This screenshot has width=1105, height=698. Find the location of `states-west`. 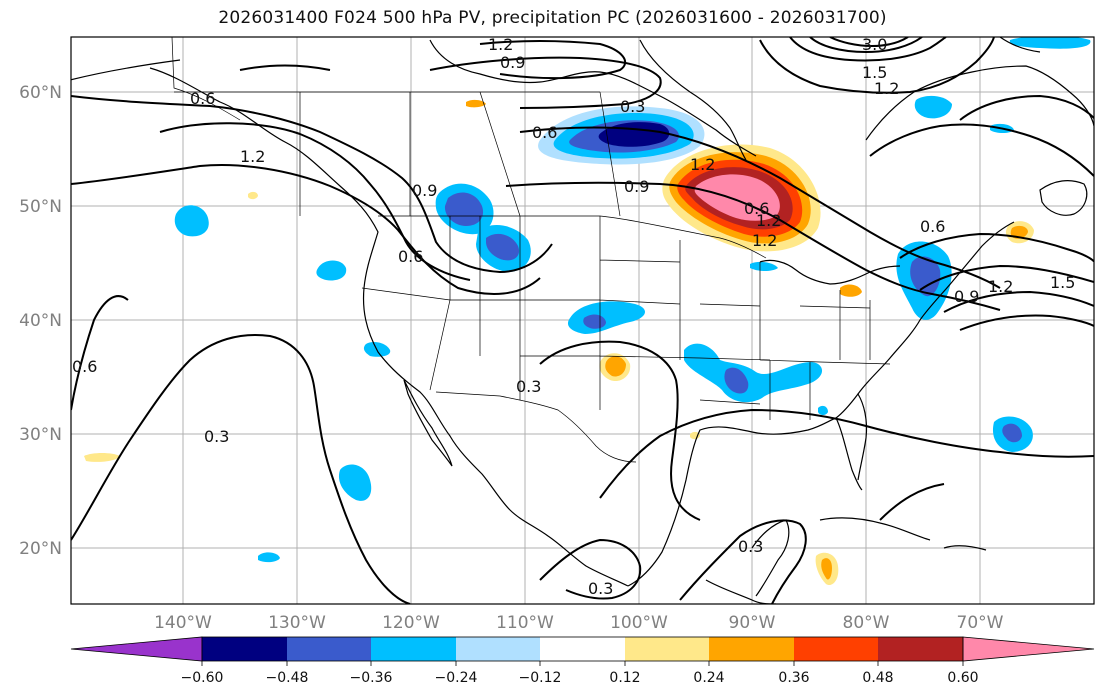

states-west is located at coordinates (531, 313).